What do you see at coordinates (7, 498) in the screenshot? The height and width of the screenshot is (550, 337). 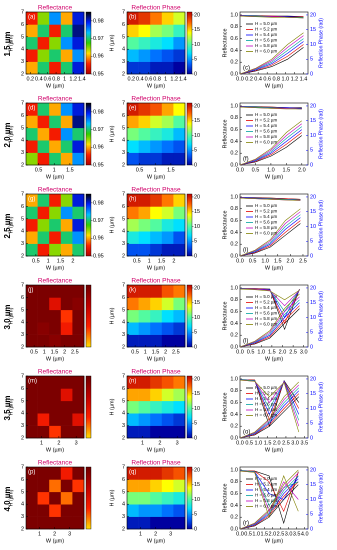 I see `row-label: 4.0 µm` at bounding box center [7, 498].